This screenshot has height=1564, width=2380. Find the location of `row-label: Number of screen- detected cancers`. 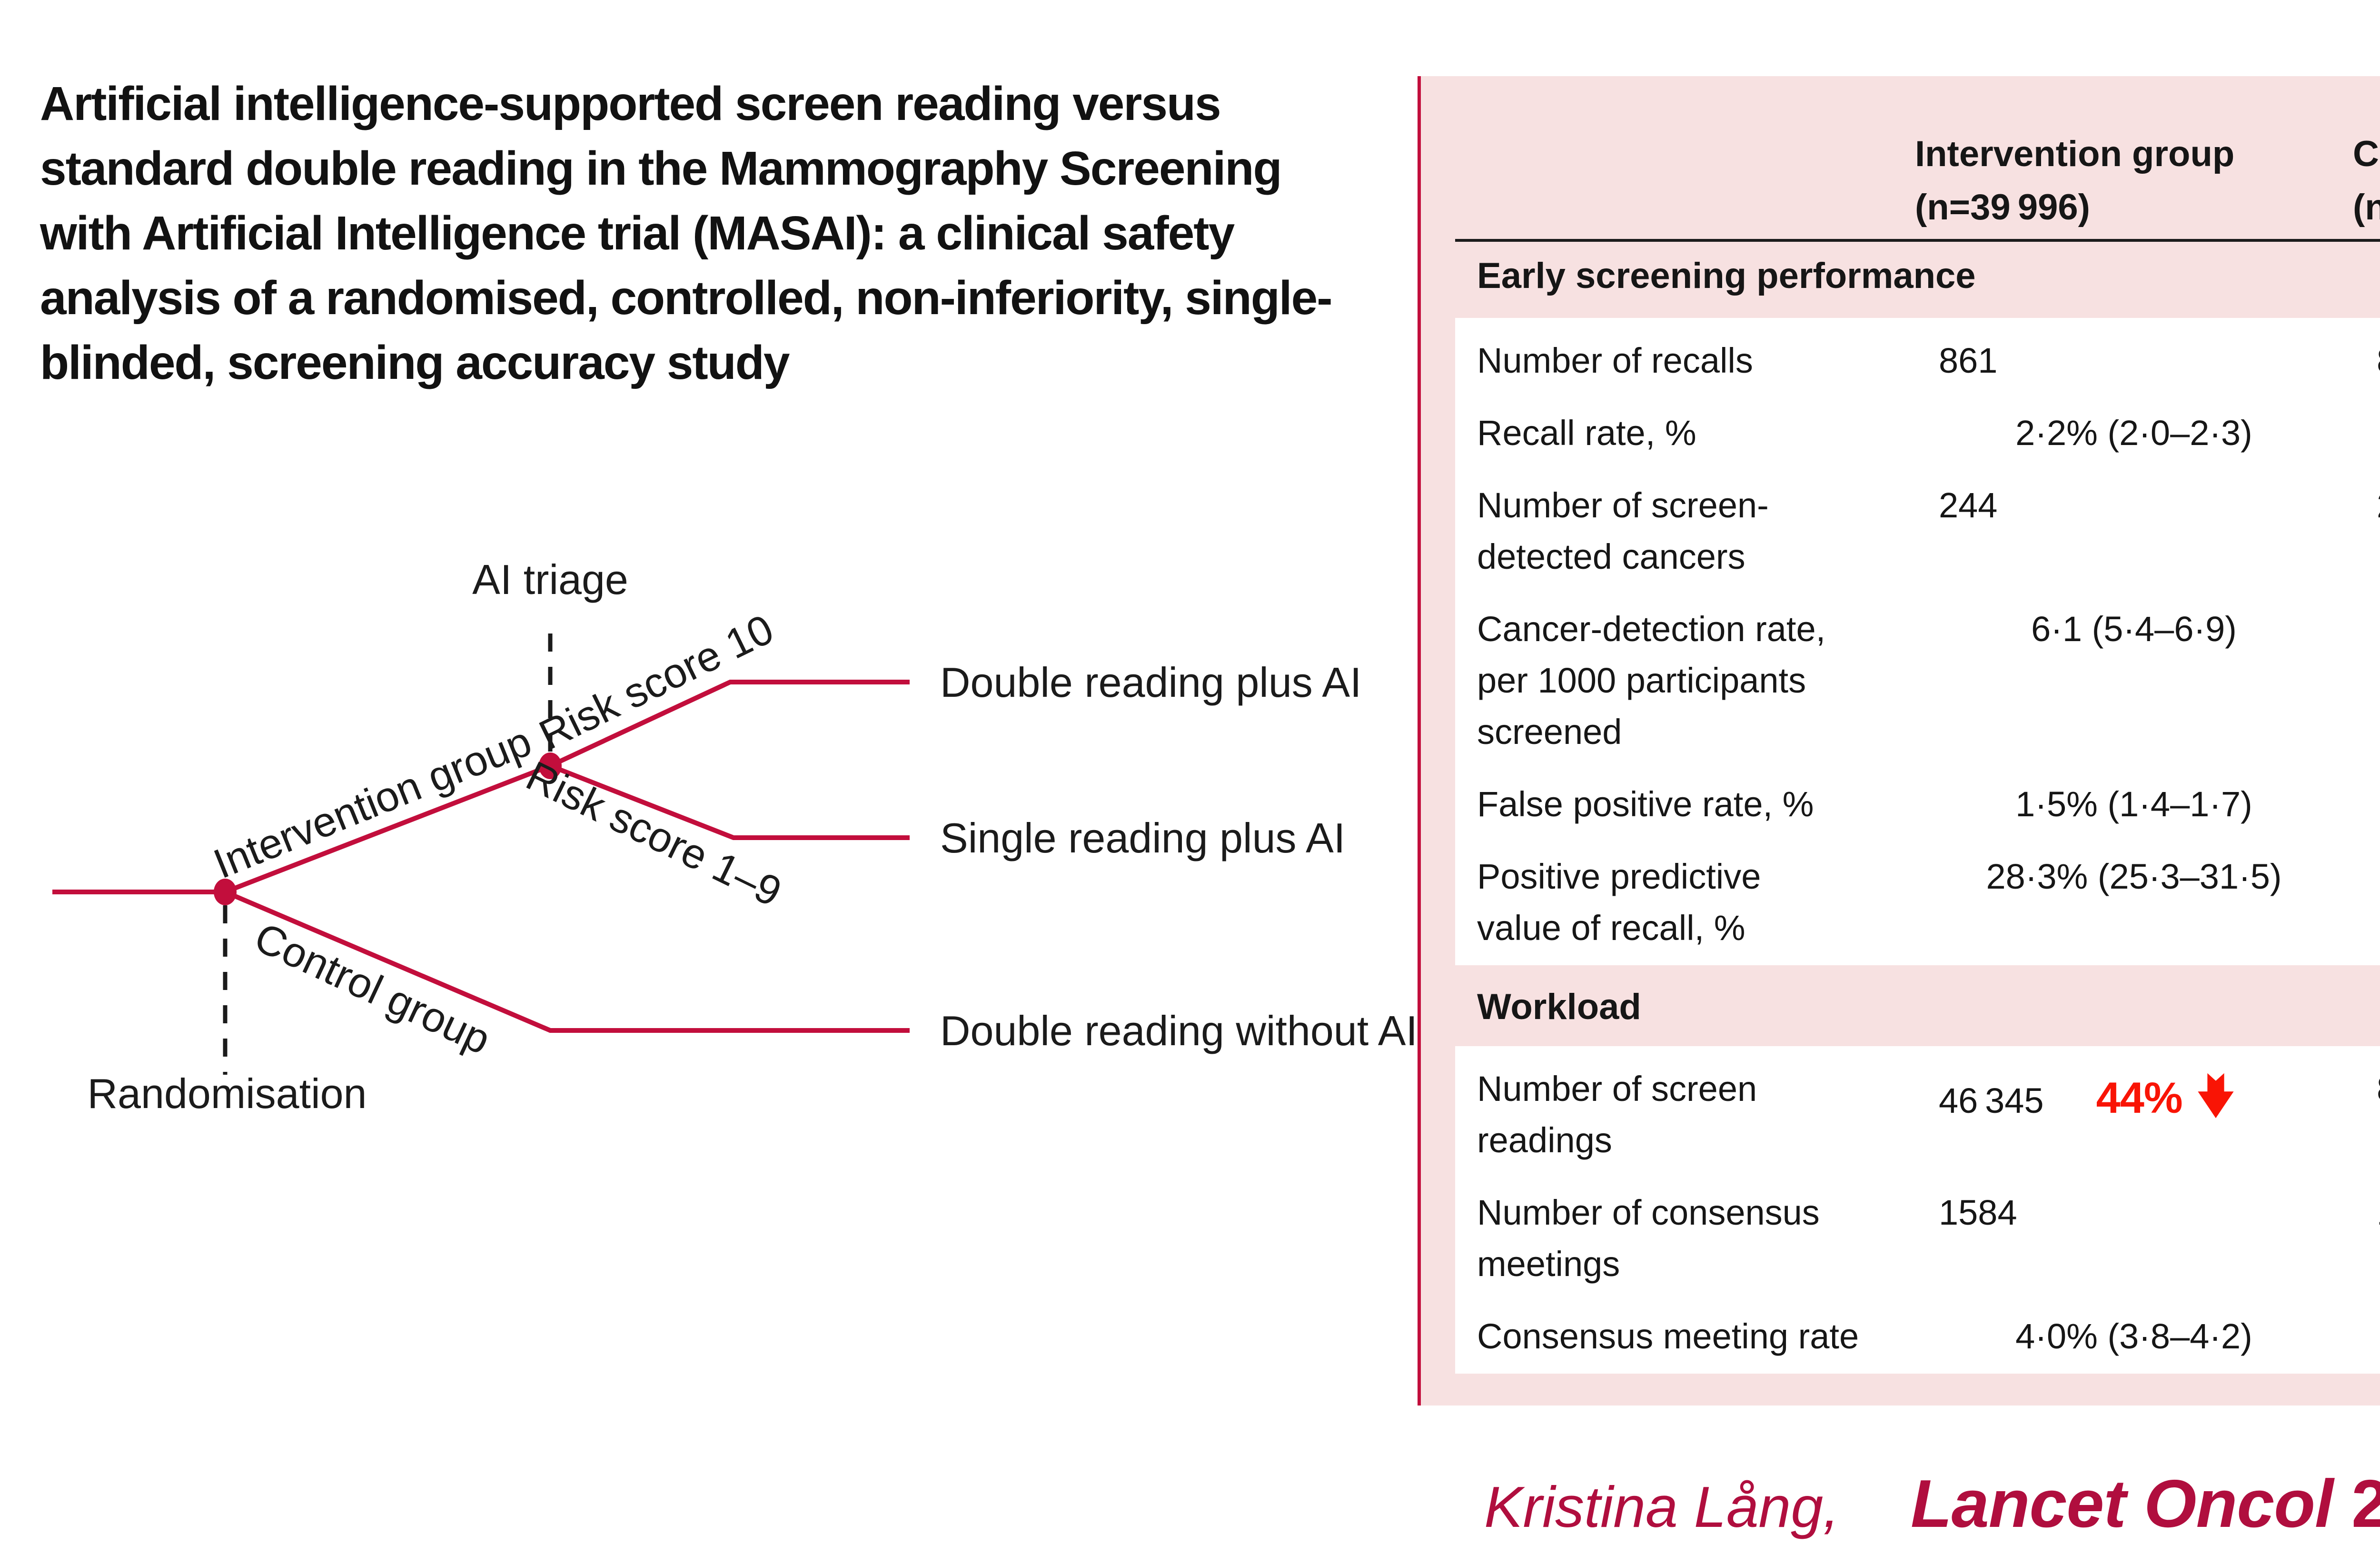

row-label: Number of screen- detected cancers is located at coordinates (1623, 530).